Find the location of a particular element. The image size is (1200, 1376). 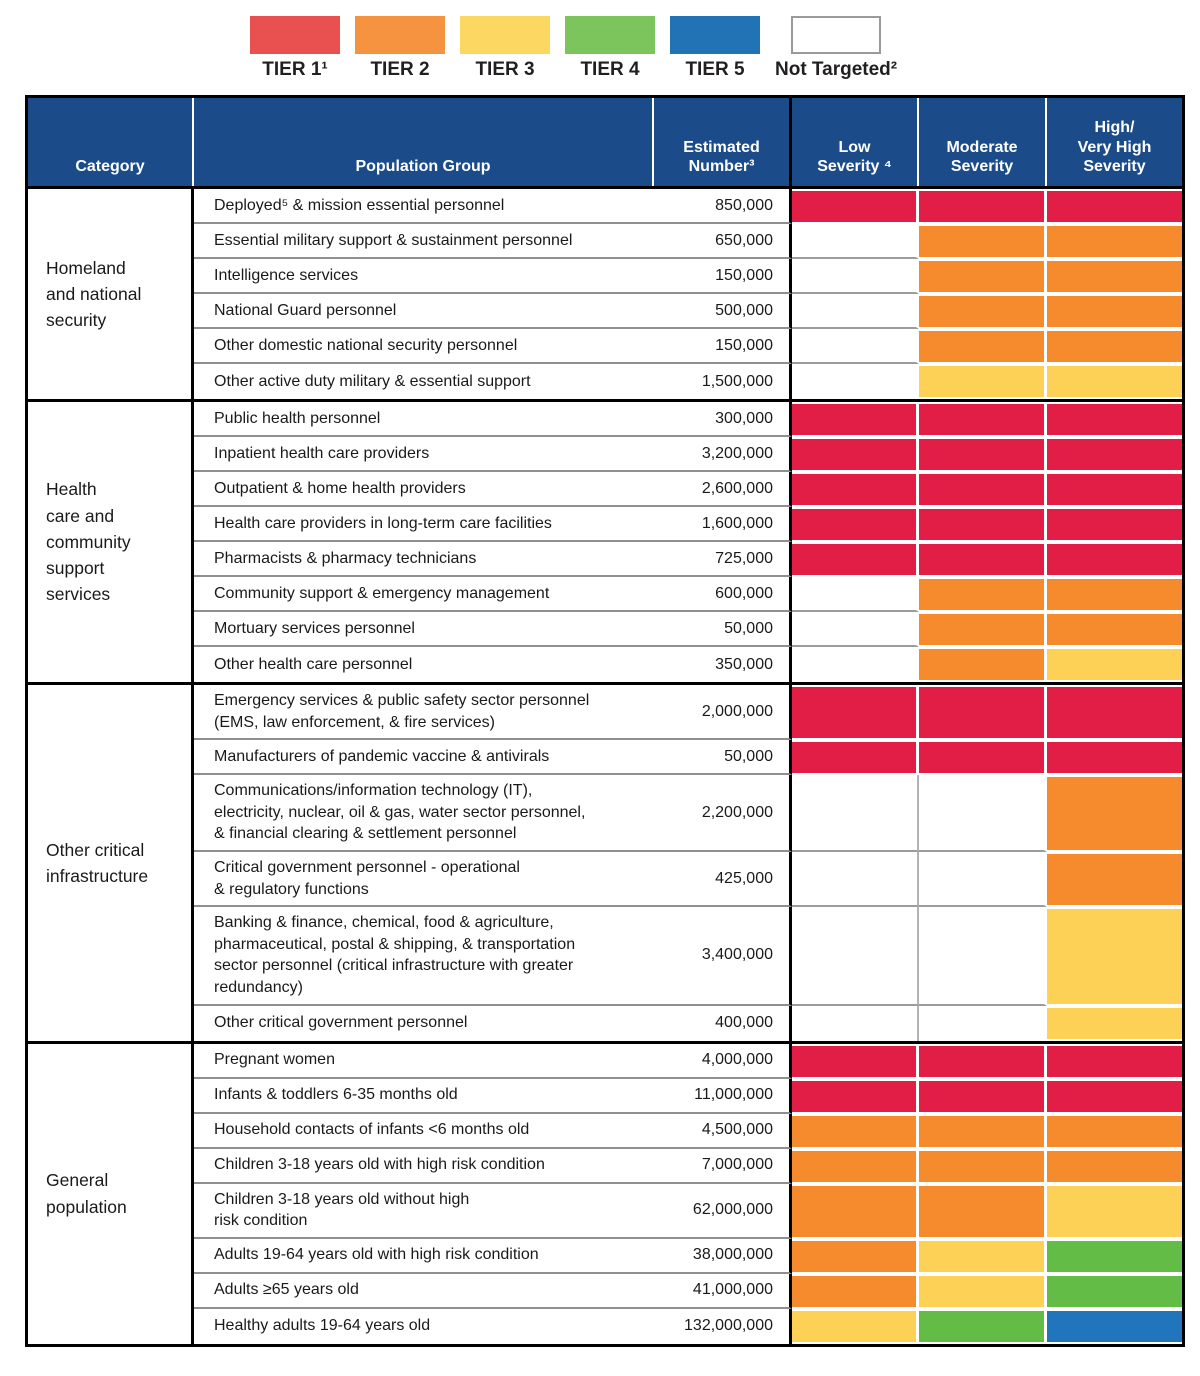

population-group-cell: Pregnant women 4,000,000 is located at coordinates (493, 1061).